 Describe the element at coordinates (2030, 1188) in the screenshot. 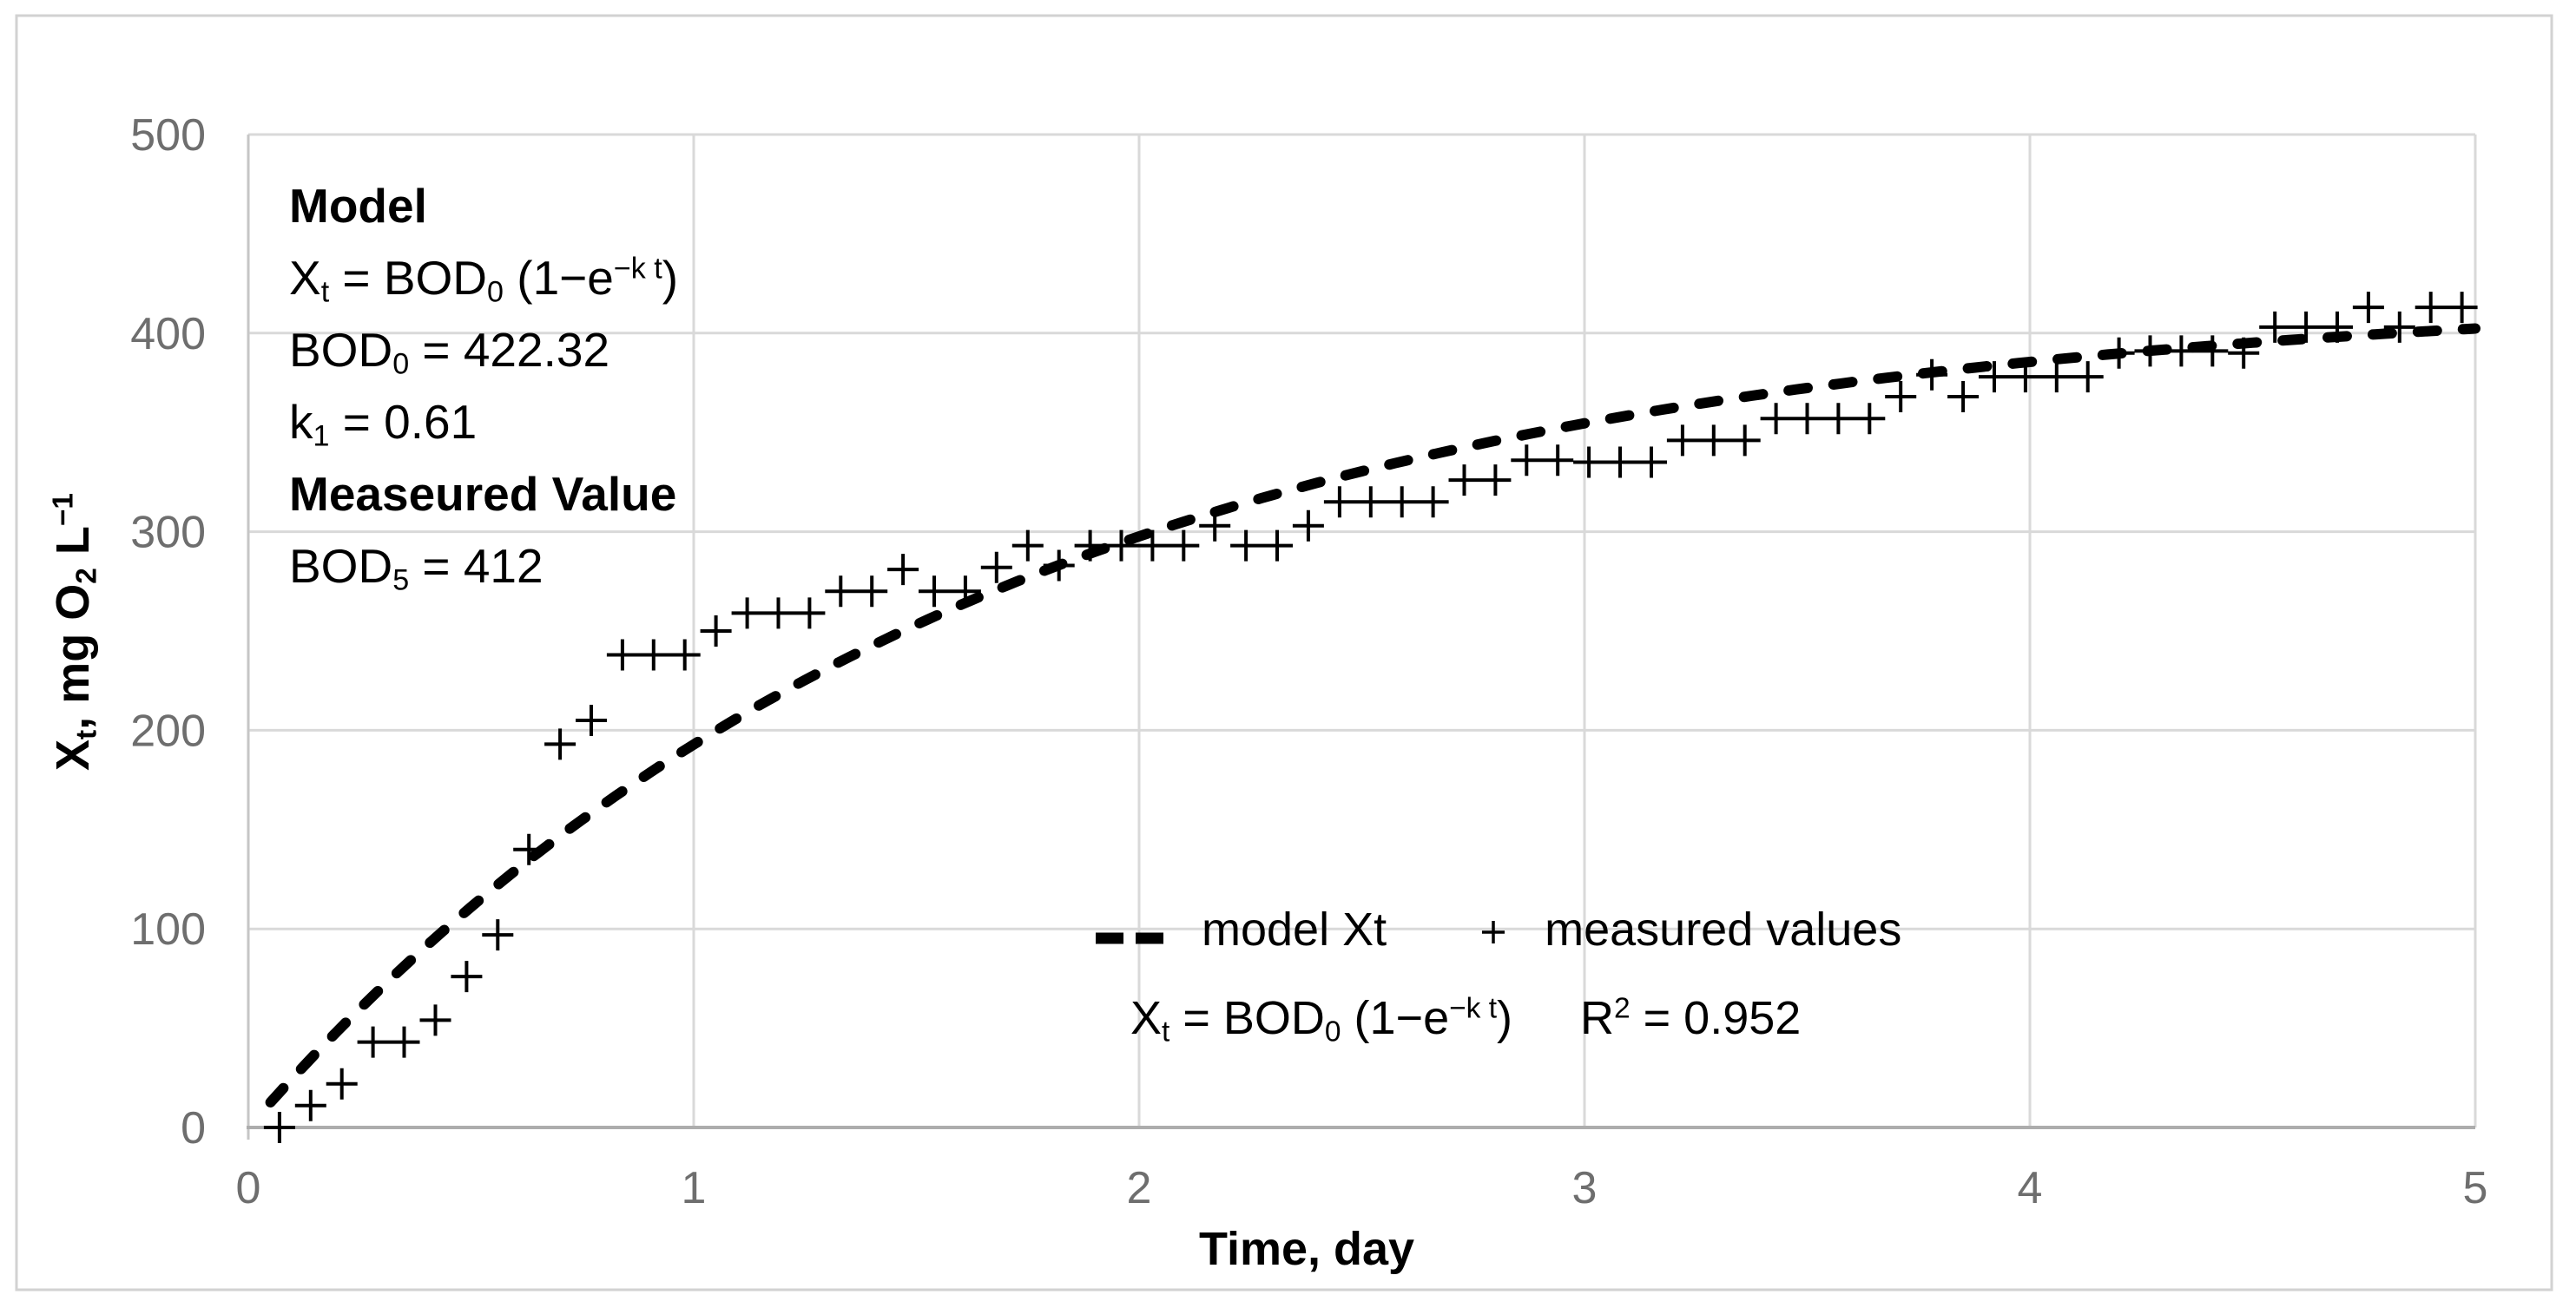

I see `x-tick-label: 4` at that location.